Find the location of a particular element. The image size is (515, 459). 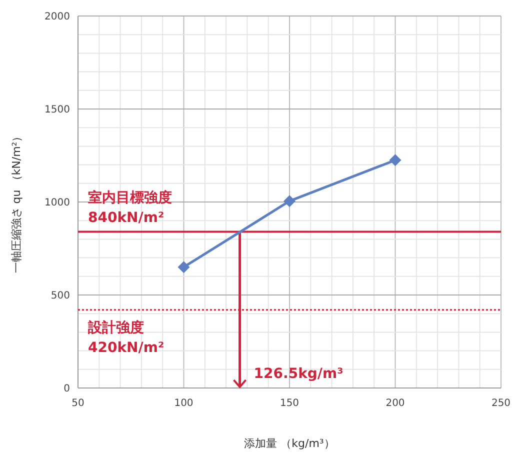

y-tick-label: 2000 is located at coordinates (57, 17).